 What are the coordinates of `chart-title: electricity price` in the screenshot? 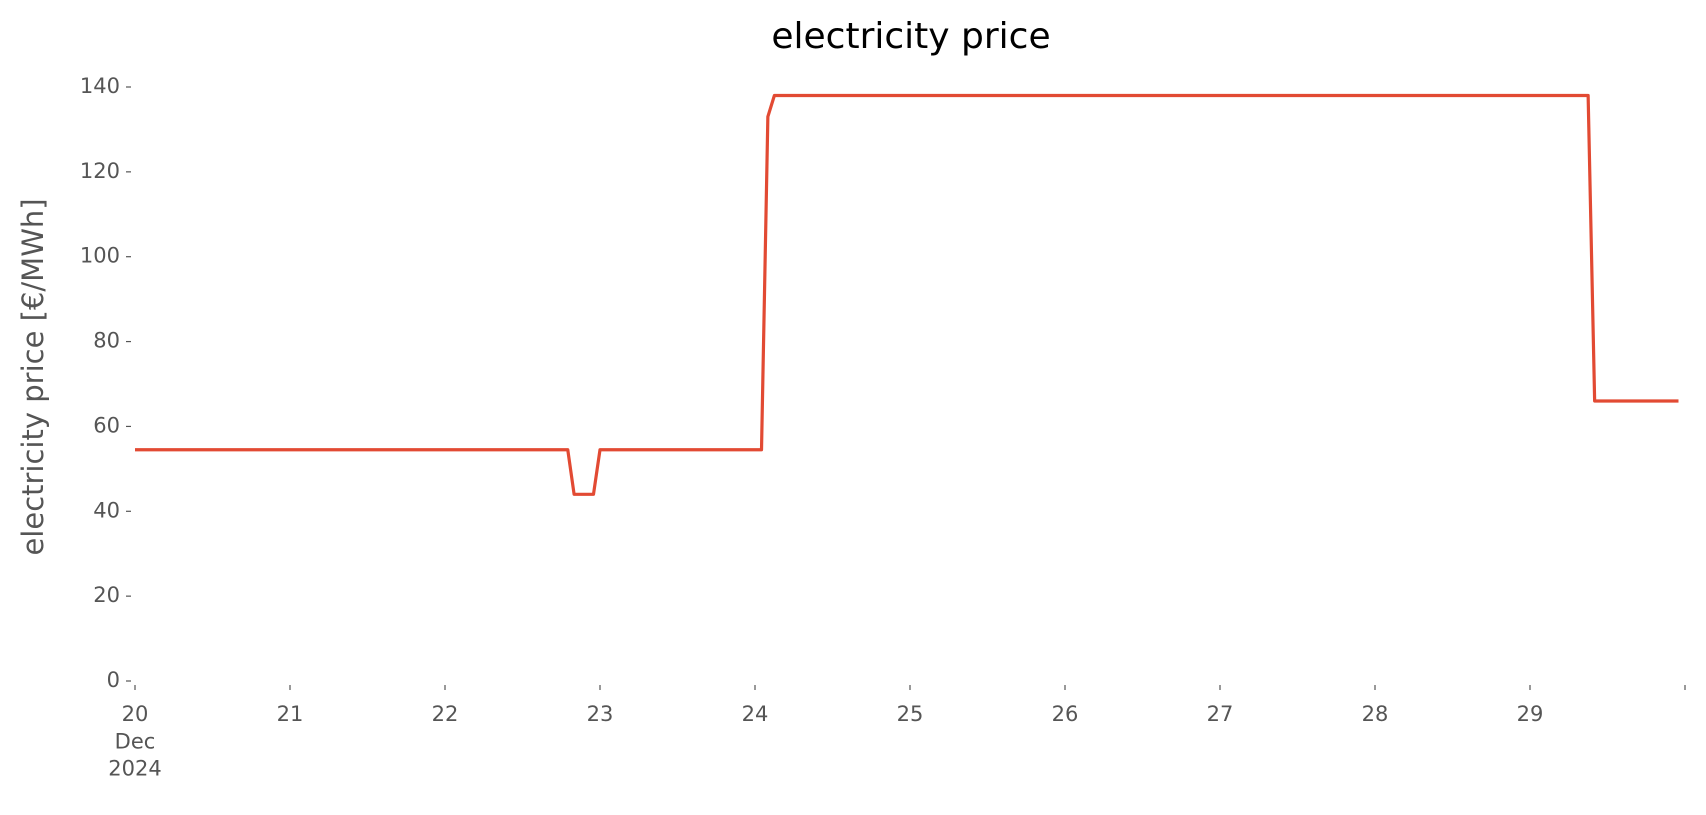 It's located at (910, 36).